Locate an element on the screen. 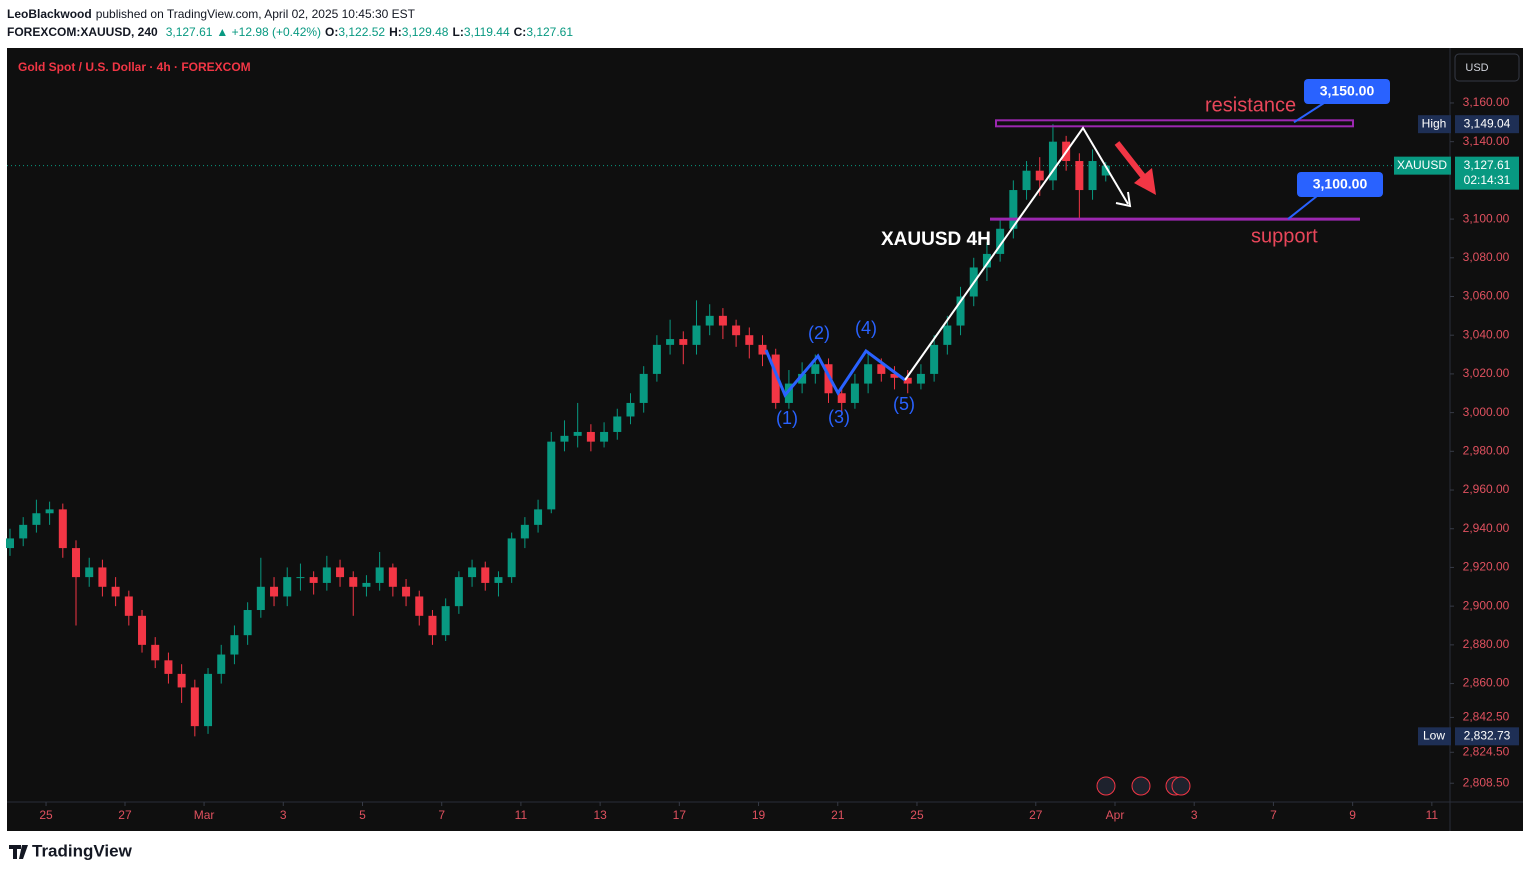 Image resolution: width=1531 pixels, height=872 pixels. y-tick-label: 2,940.00 is located at coordinates (1486, 528).